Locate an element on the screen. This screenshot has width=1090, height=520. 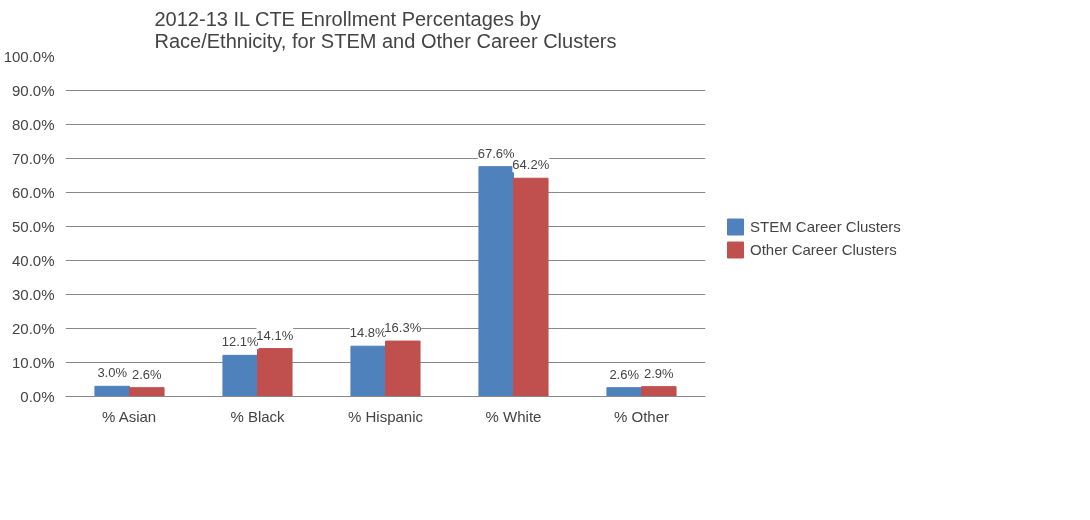
data-label: 14.1% is located at coordinates (275, 335).